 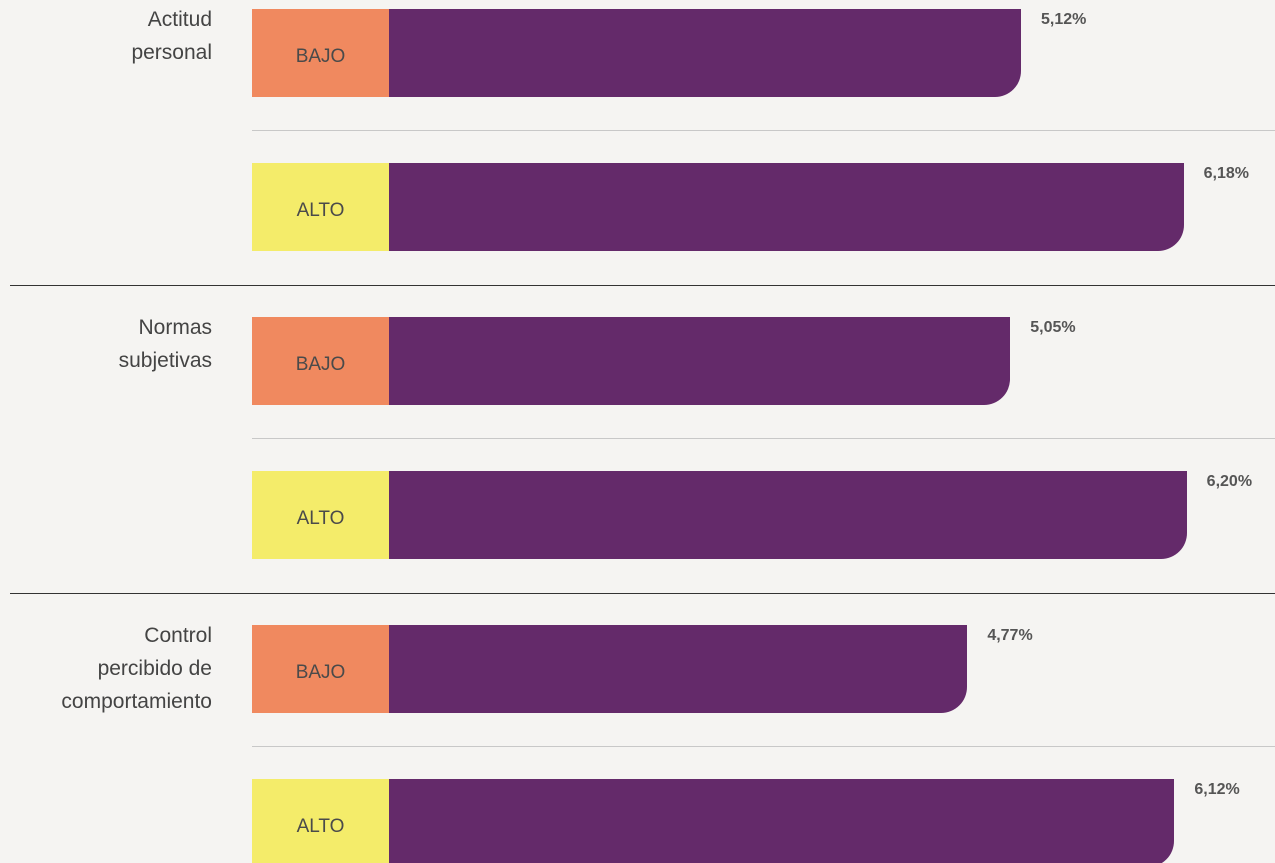 What do you see at coordinates (1053, 327) in the screenshot?
I see `value-label: 5,05%` at bounding box center [1053, 327].